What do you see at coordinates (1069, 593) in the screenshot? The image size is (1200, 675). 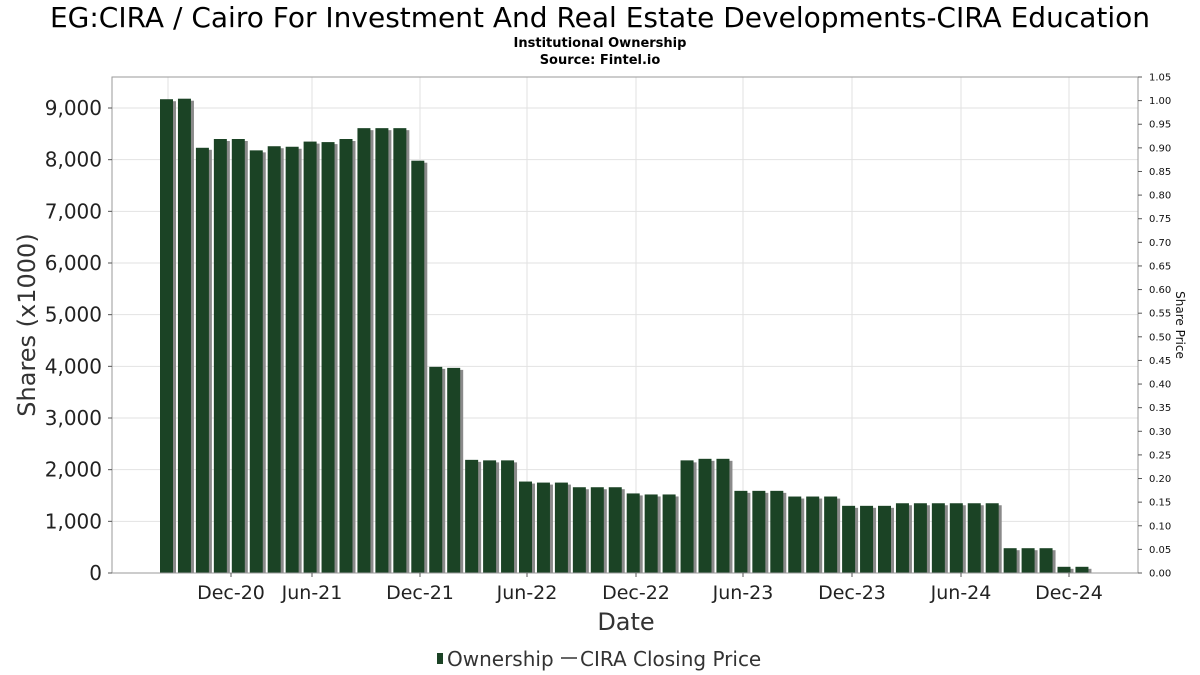 I see `x-tick-label: Dec-24` at bounding box center [1069, 593].